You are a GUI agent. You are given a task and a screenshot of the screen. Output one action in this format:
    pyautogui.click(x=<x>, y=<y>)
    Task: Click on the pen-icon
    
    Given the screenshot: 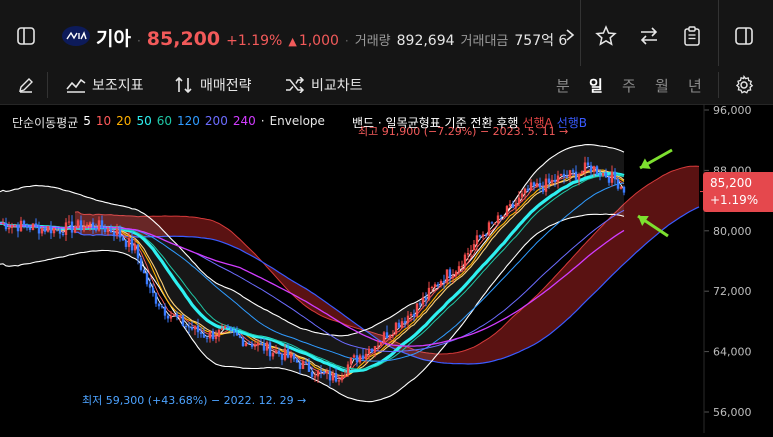 What is the action you would take?
    pyautogui.click(x=26, y=85)
    